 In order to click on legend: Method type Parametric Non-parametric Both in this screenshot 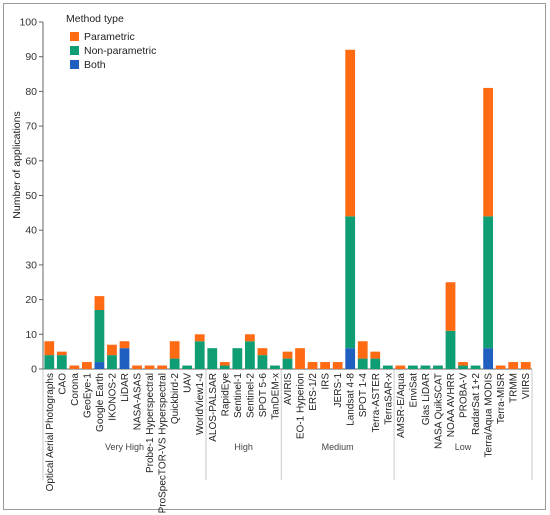, I will do `click(111, 42)`.